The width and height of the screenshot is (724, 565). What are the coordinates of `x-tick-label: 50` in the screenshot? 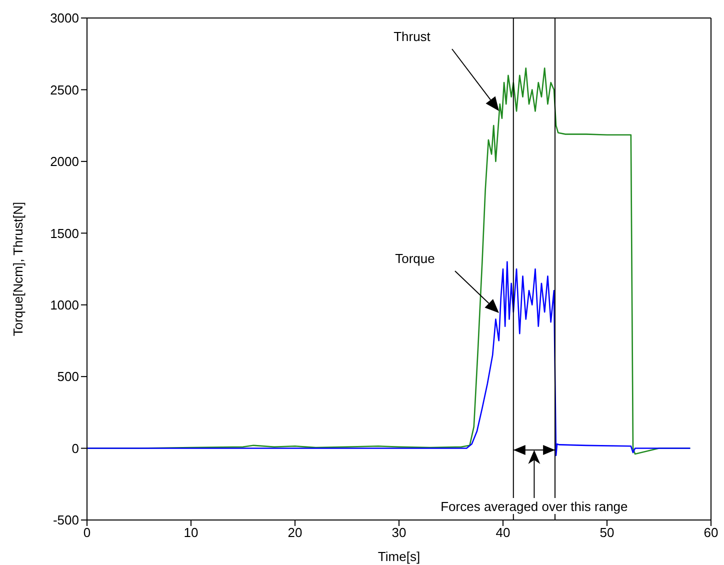 It's located at (607, 532).